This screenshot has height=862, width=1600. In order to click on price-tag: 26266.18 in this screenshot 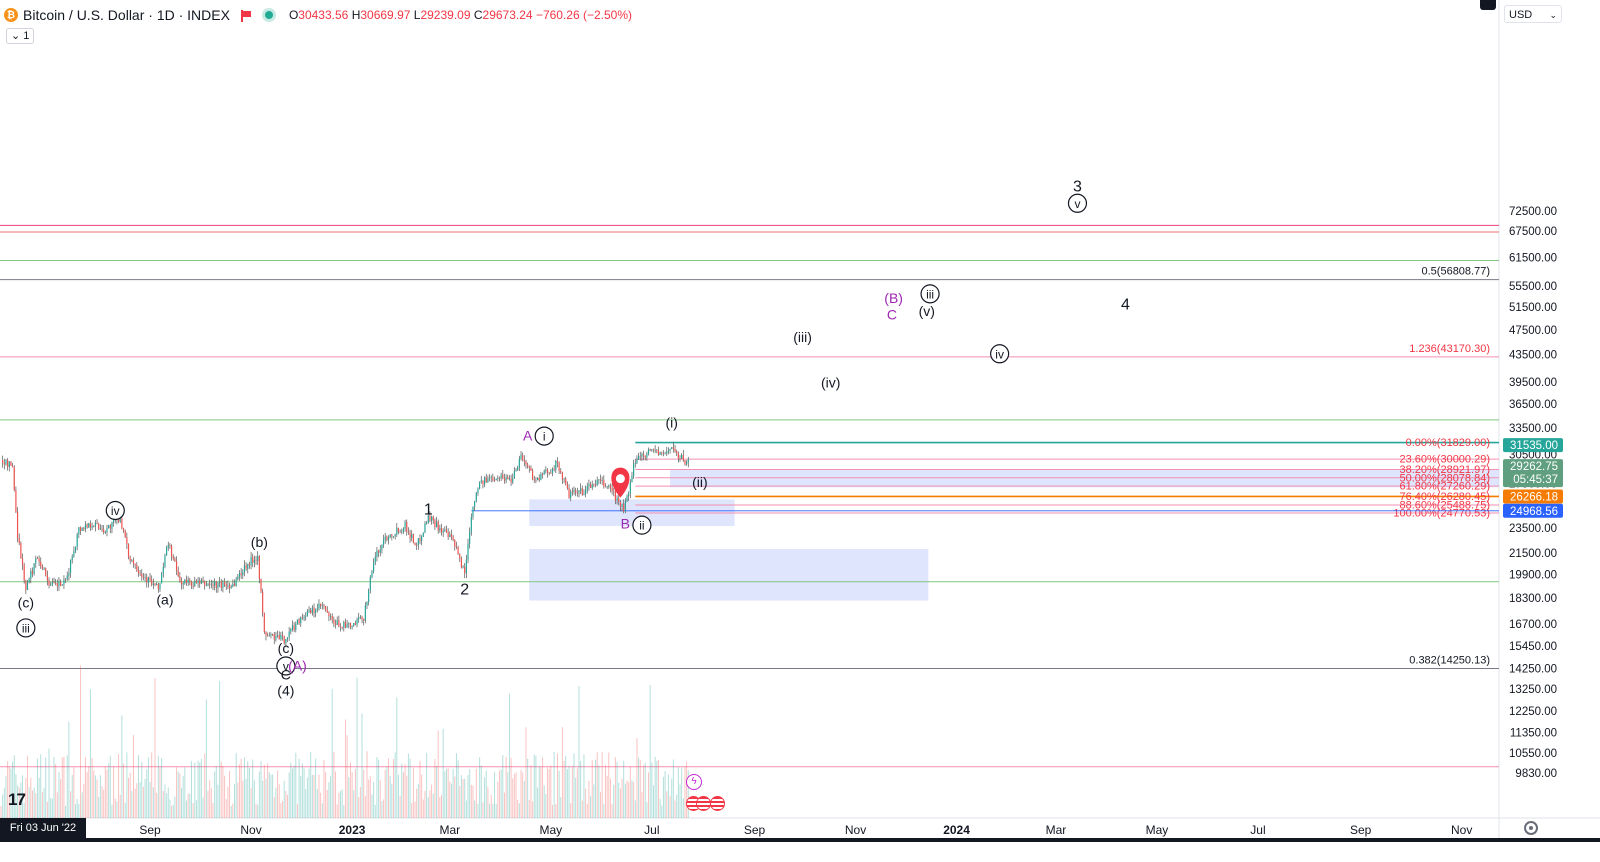, I will do `click(1533, 496)`.